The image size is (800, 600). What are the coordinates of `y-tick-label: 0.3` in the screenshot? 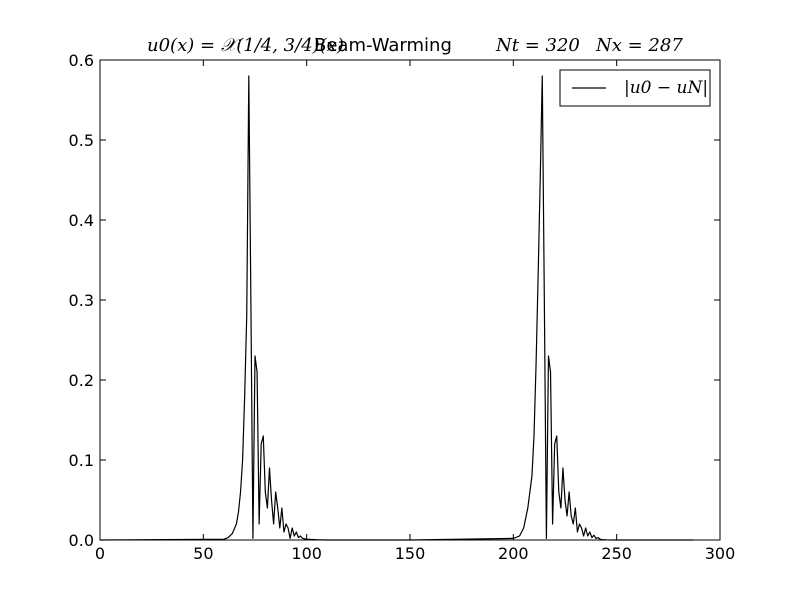 It's located at (81, 300).